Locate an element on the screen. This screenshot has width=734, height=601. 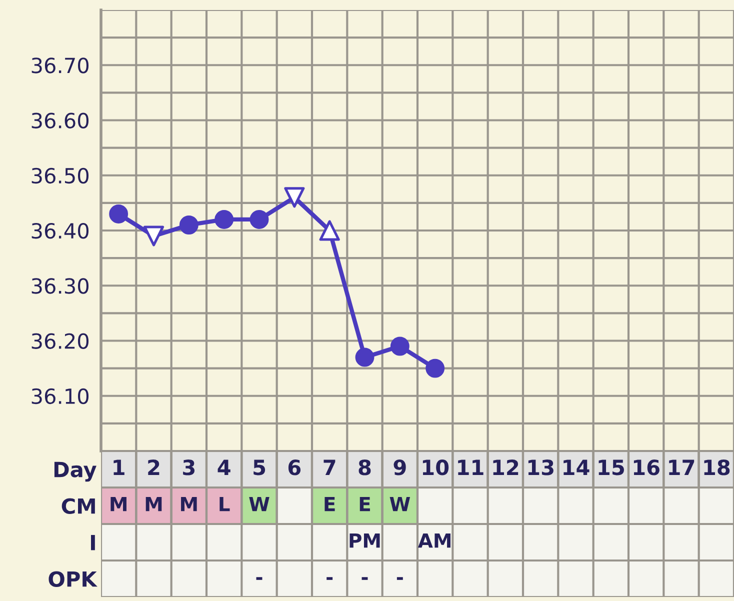
x-tick-label: 5 is located at coordinates (260, 468).